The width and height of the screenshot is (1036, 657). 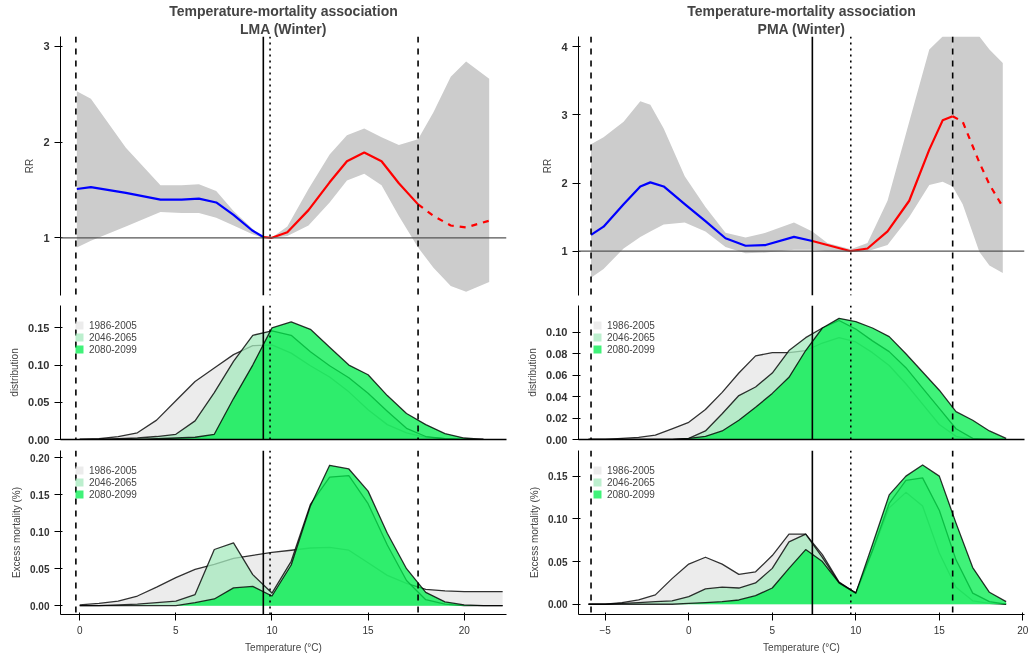 What do you see at coordinates (557, 353) in the screenshot?
I see `y-tick-label: 0.08` at bounding box center [557, 353].